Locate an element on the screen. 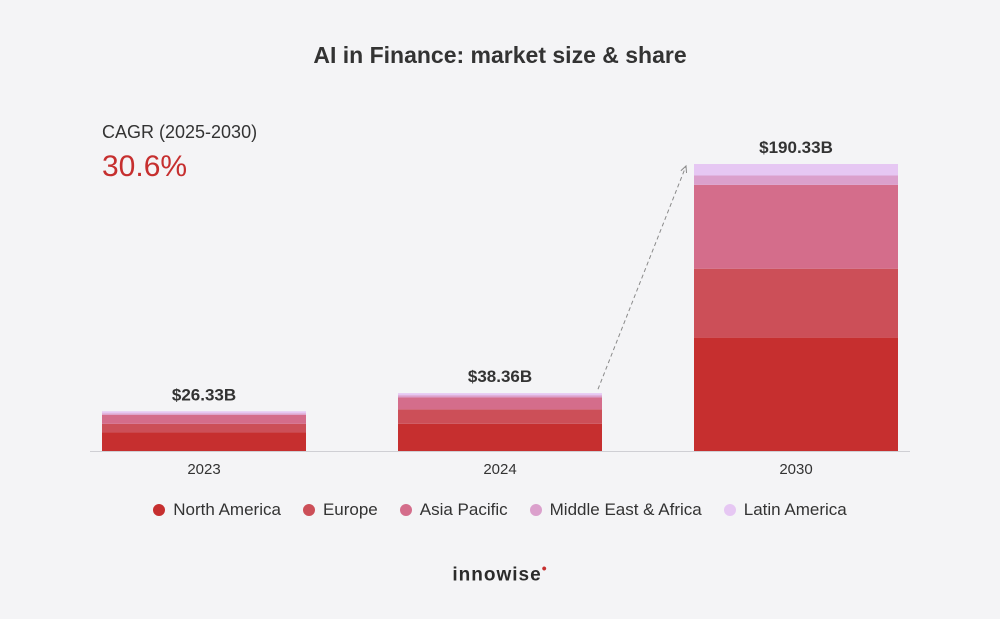 Image resolution: width=1000 pixels, height=619 pixels. bar-segment-2023-latin-america is located at coordinates (204, 412).